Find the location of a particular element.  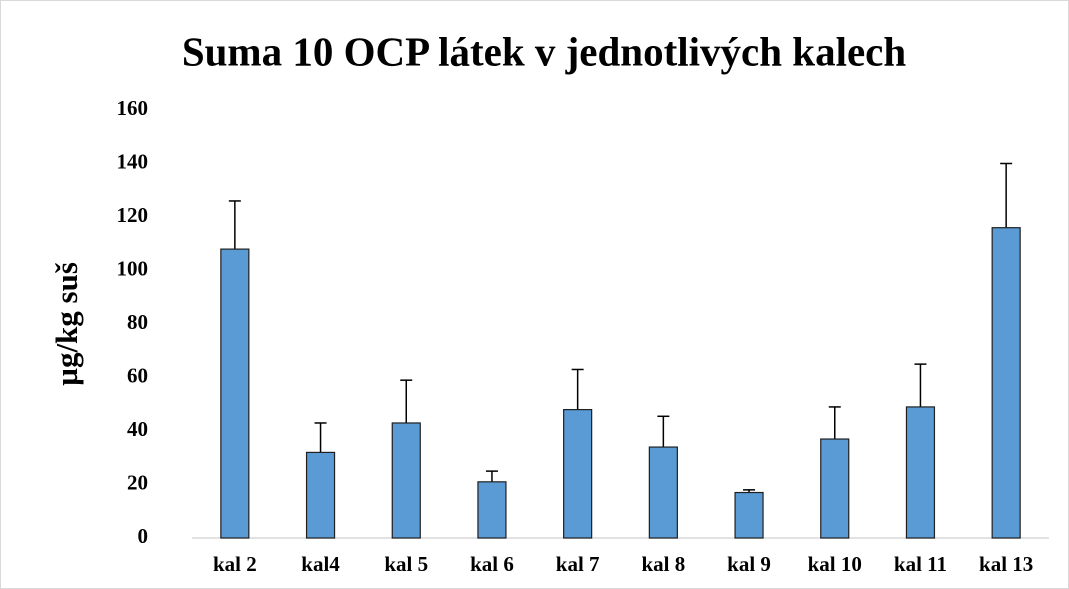

y-tick-label: 40 is located at coordinates (137, 429).